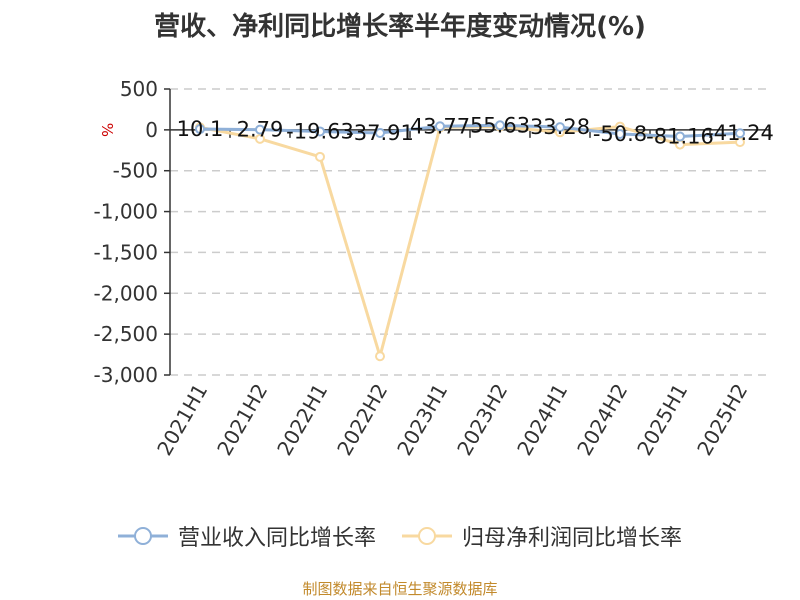  What do you see at coordinates (242, 420) in the screenshot?
I see `x-tick-label: 2021H2` at bounding box center [242, 420].